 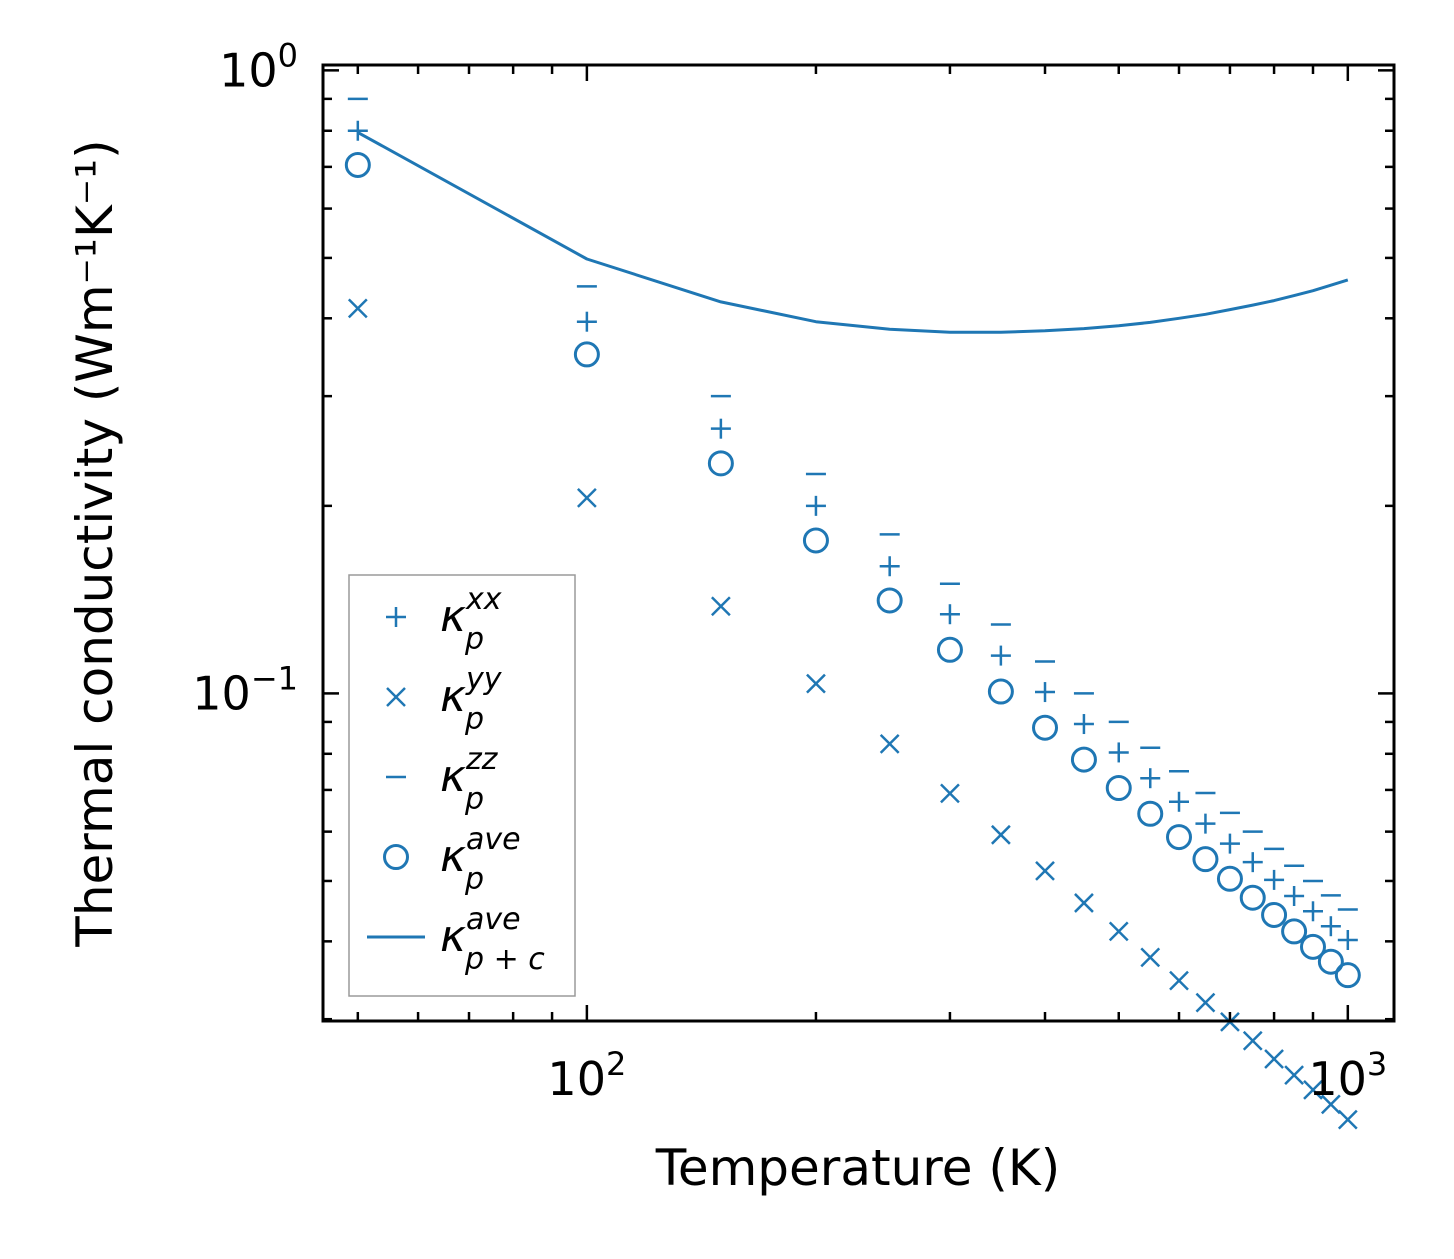 I want to click on series-kappa_p+c_ave, so click(x=853, y=232).